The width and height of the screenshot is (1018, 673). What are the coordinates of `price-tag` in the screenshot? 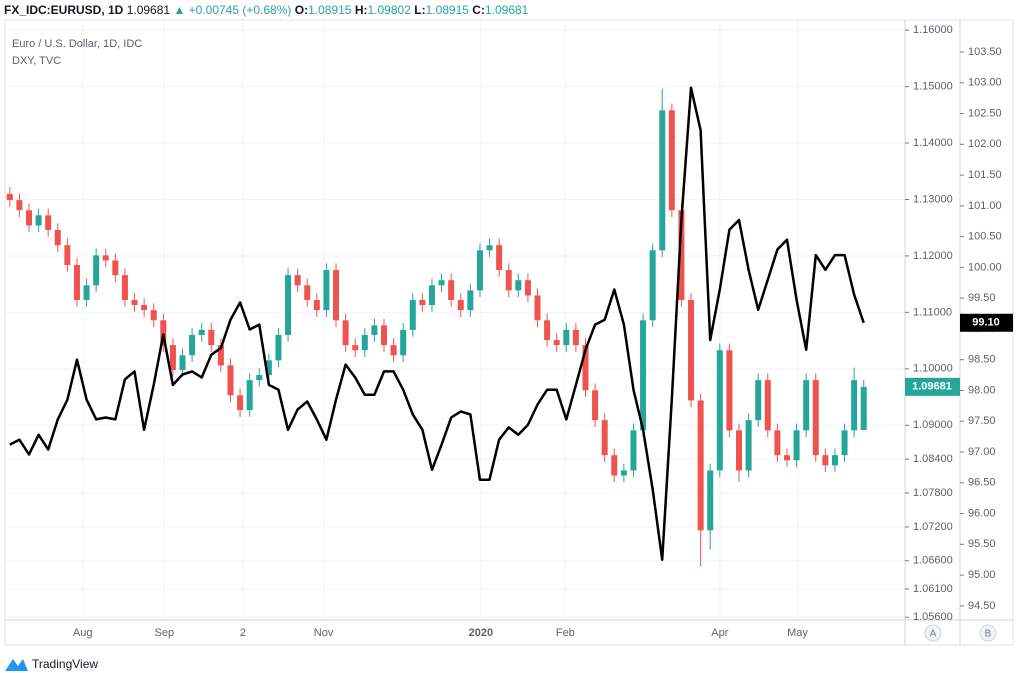 It's located at (932, 386).